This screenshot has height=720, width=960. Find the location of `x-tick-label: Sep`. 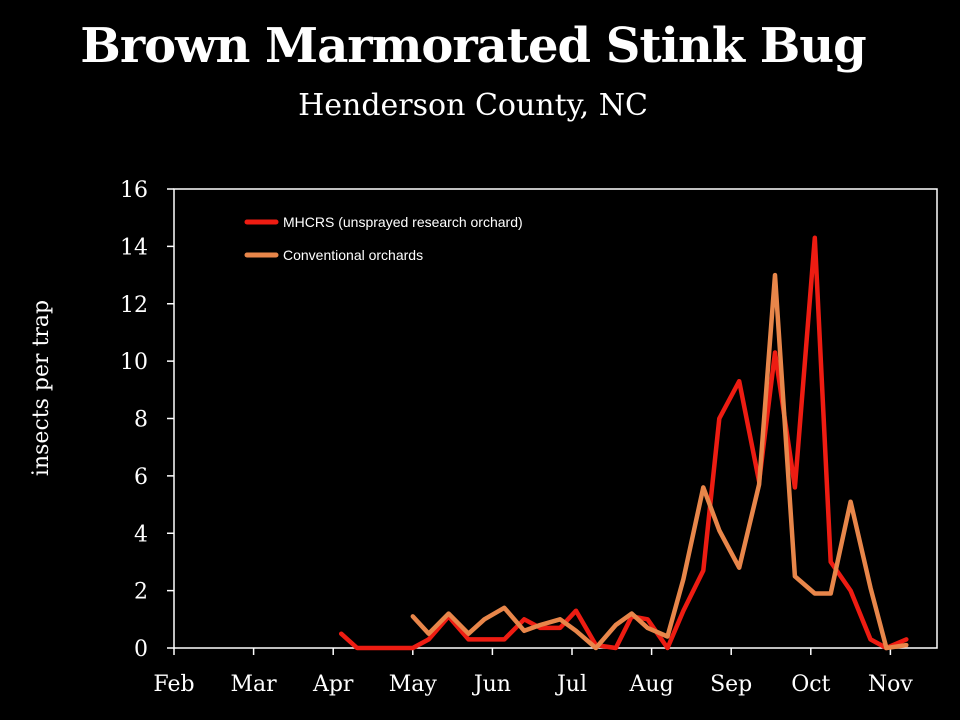

x-tick-label: Sep is located at coordinates (731, 684).